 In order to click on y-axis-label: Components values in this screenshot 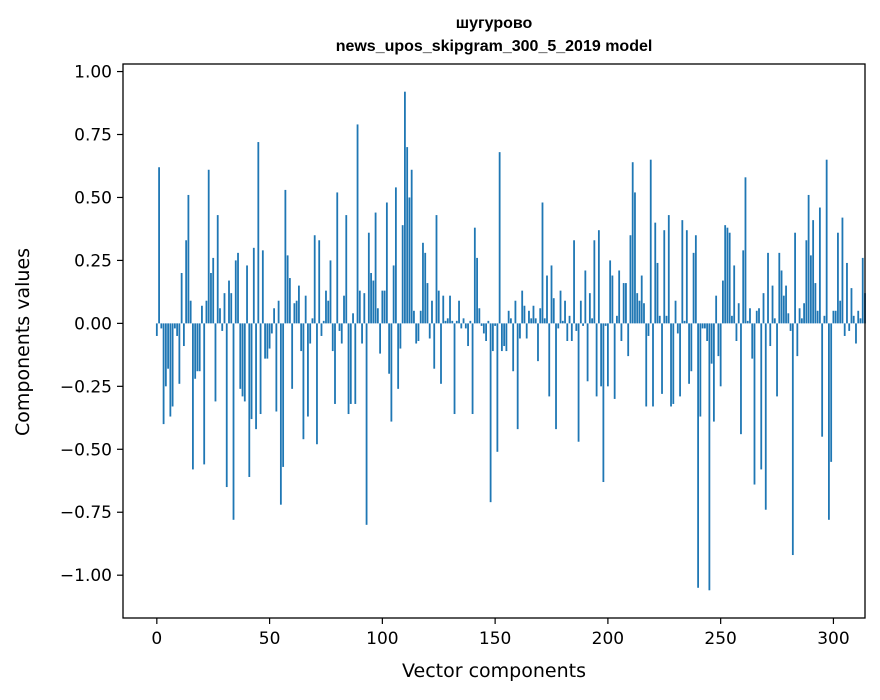, I will do `click(23, 342)`.